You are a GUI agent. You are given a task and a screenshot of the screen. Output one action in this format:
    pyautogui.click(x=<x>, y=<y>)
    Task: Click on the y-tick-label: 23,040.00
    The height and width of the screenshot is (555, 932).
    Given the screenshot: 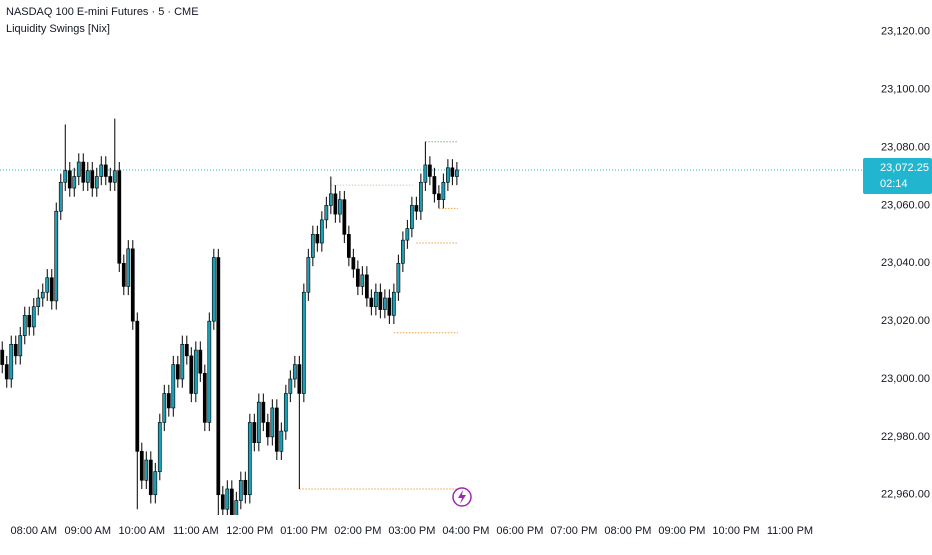 What is the action you would take?
    pyautogui.click(x=905, y=263)
    